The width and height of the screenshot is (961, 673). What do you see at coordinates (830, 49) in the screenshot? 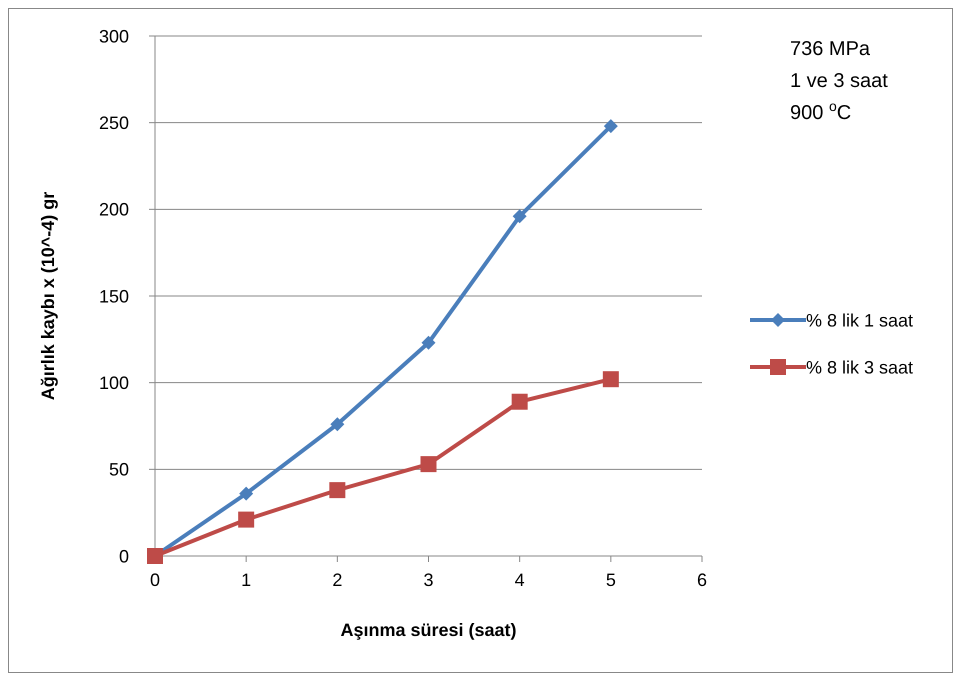
I see `text: 736 MPa` at bounding box center [830, 49].